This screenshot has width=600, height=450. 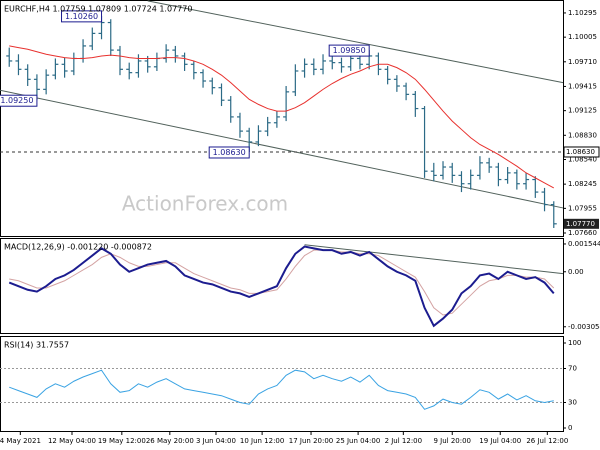 I want to click on y-tick-label: 0.00, so click(x=576, y=272).